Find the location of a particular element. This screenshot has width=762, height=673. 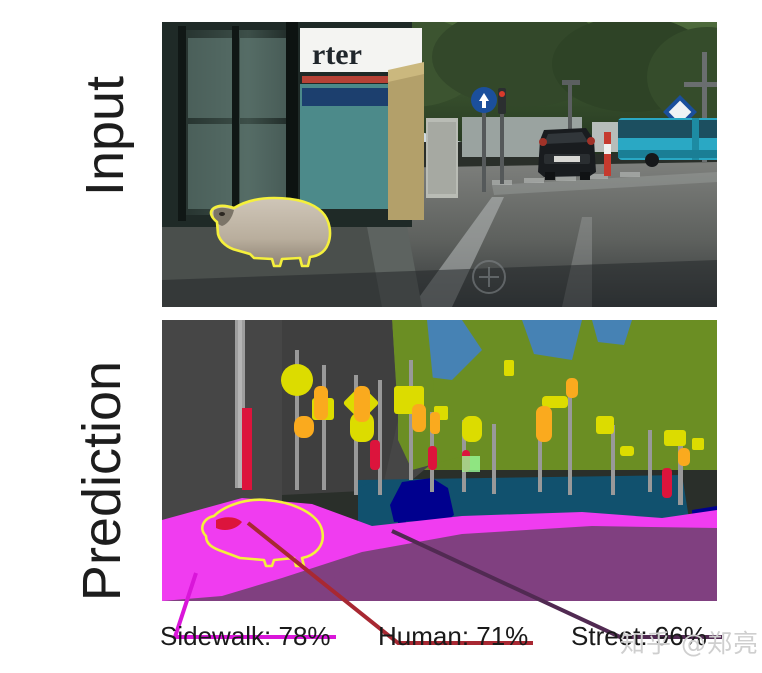

row-label-input: Input is located at coordinates (105, 136).